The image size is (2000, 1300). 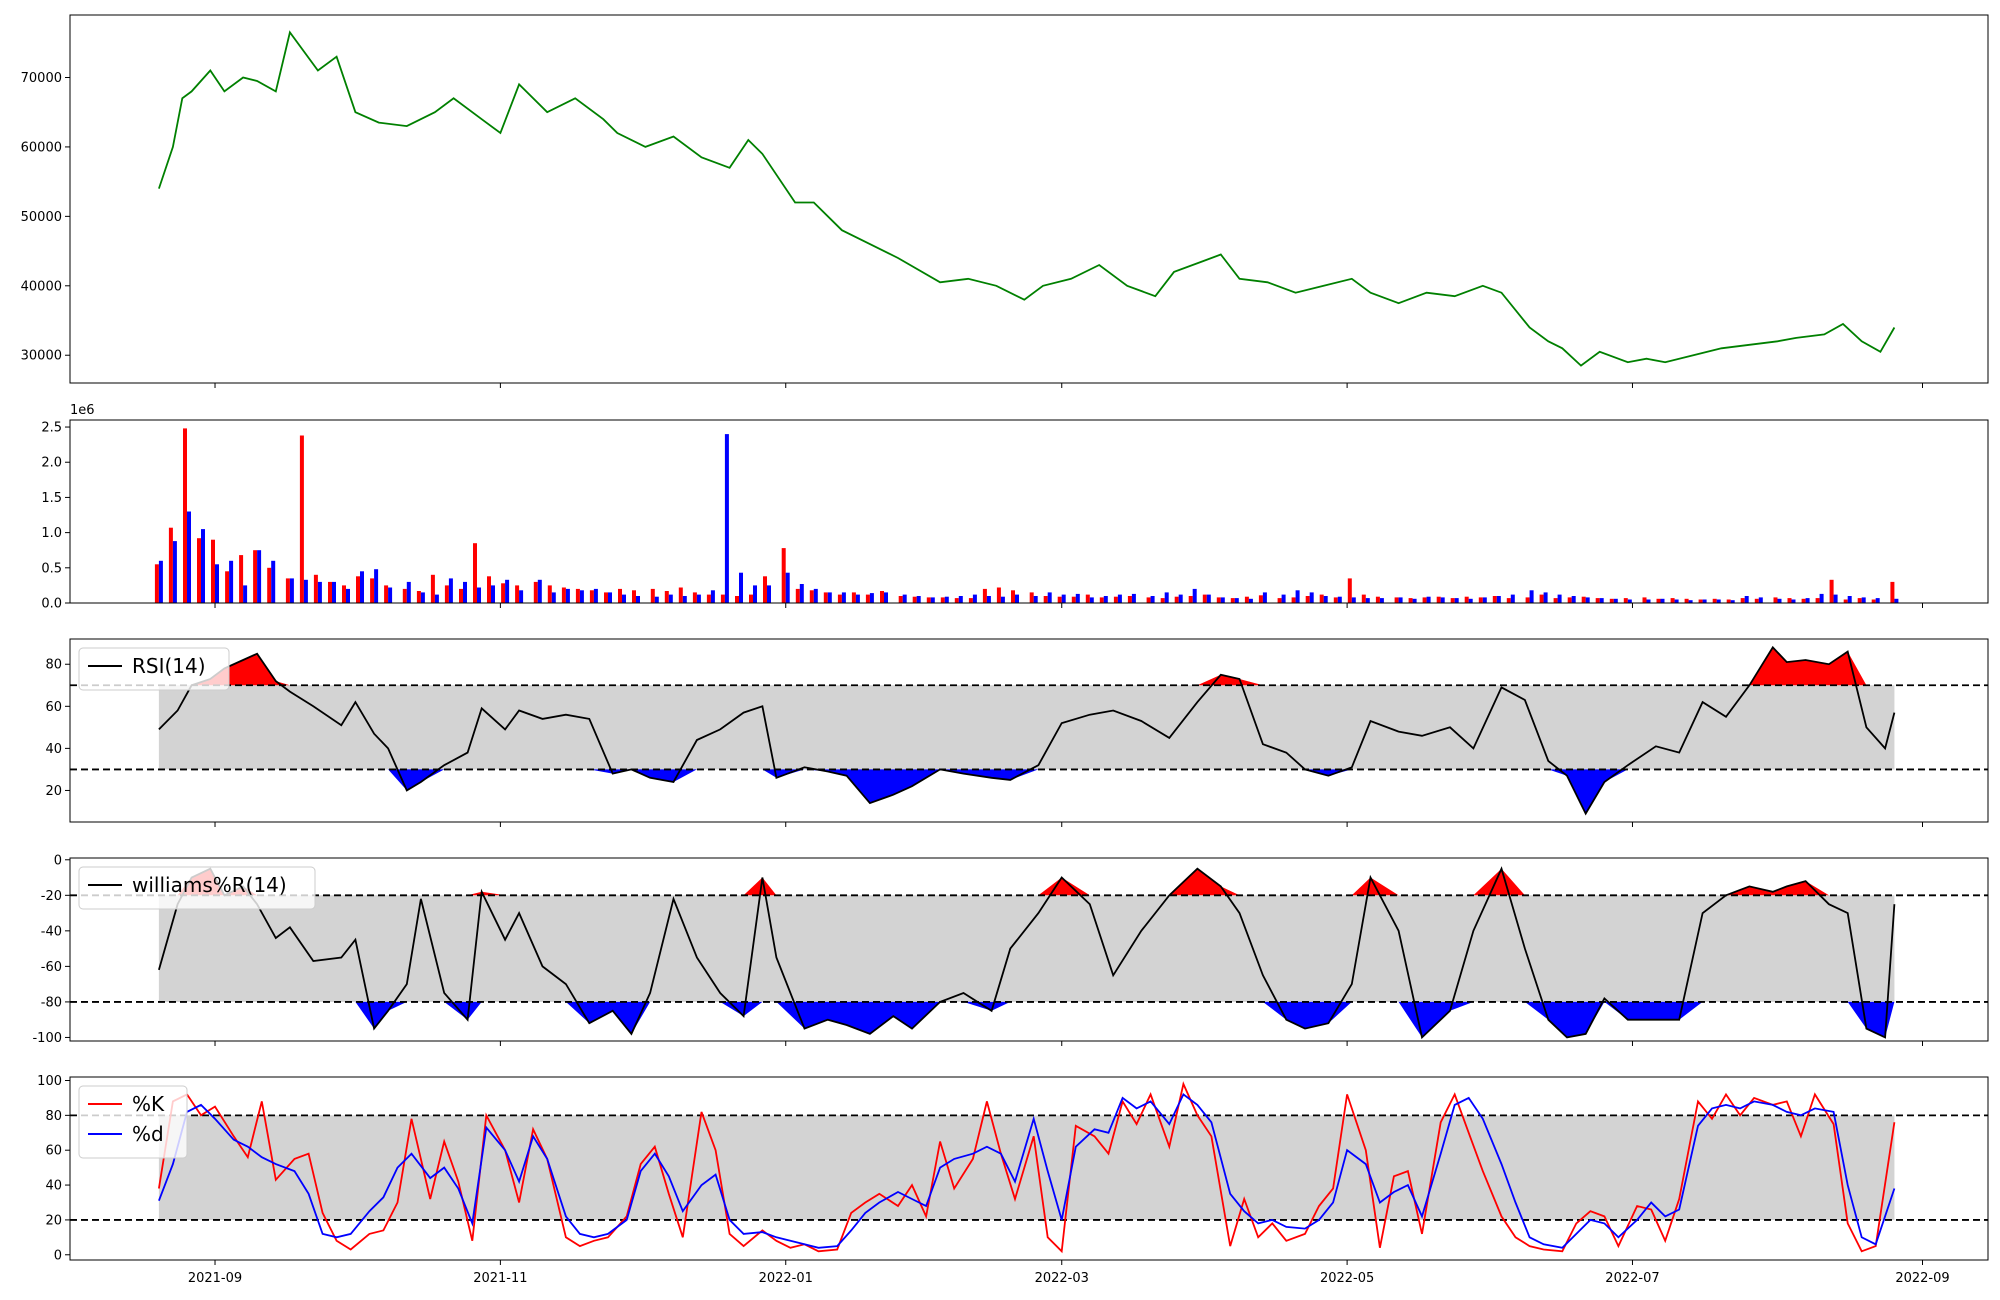 What do you see at coordinates (51, 498) in the screenshot?
I see `y-tick-label: 1.5` at bounding box center [51, 498].